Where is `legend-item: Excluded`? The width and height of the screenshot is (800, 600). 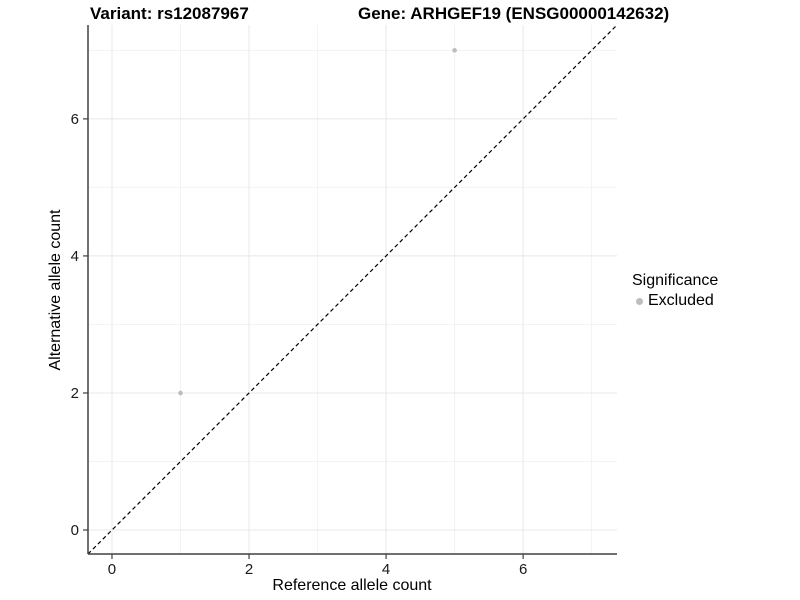
legend-item: Excluded is located at coordinates (675, 301).